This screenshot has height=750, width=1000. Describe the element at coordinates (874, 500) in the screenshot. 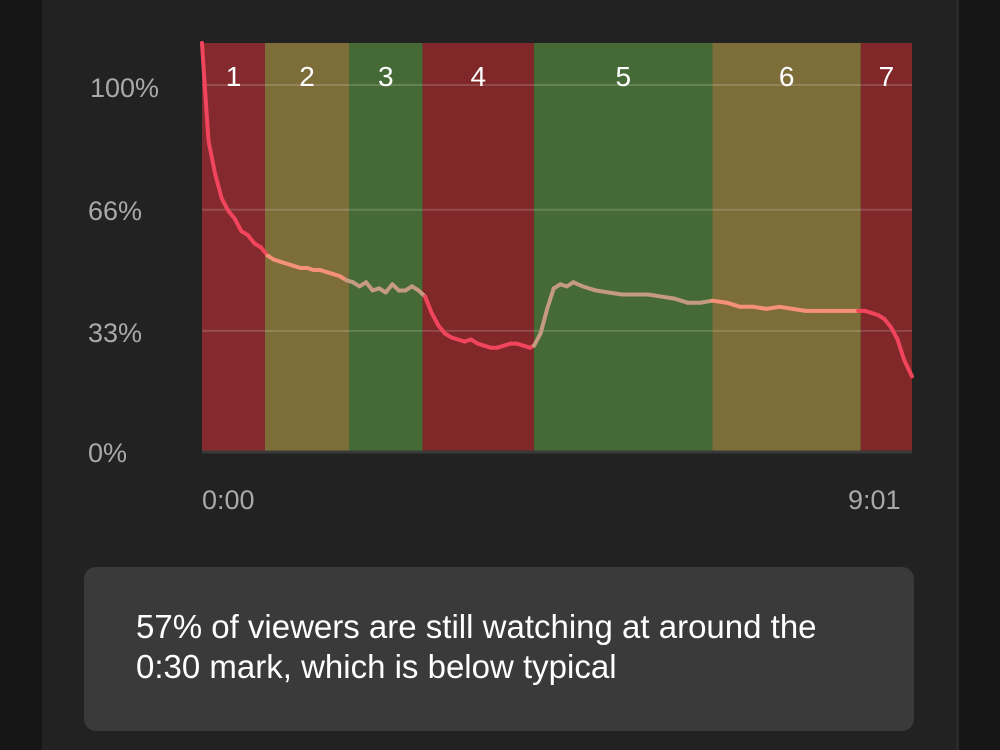

I see `x-tick-label: 9:01` at that location.